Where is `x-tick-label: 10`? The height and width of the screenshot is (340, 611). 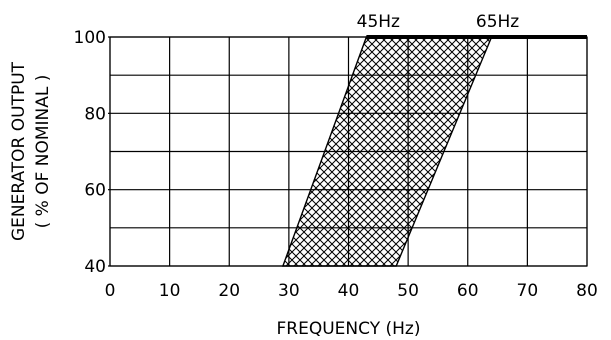
x-tick-label: 10 is located at coordinates (170, 291).